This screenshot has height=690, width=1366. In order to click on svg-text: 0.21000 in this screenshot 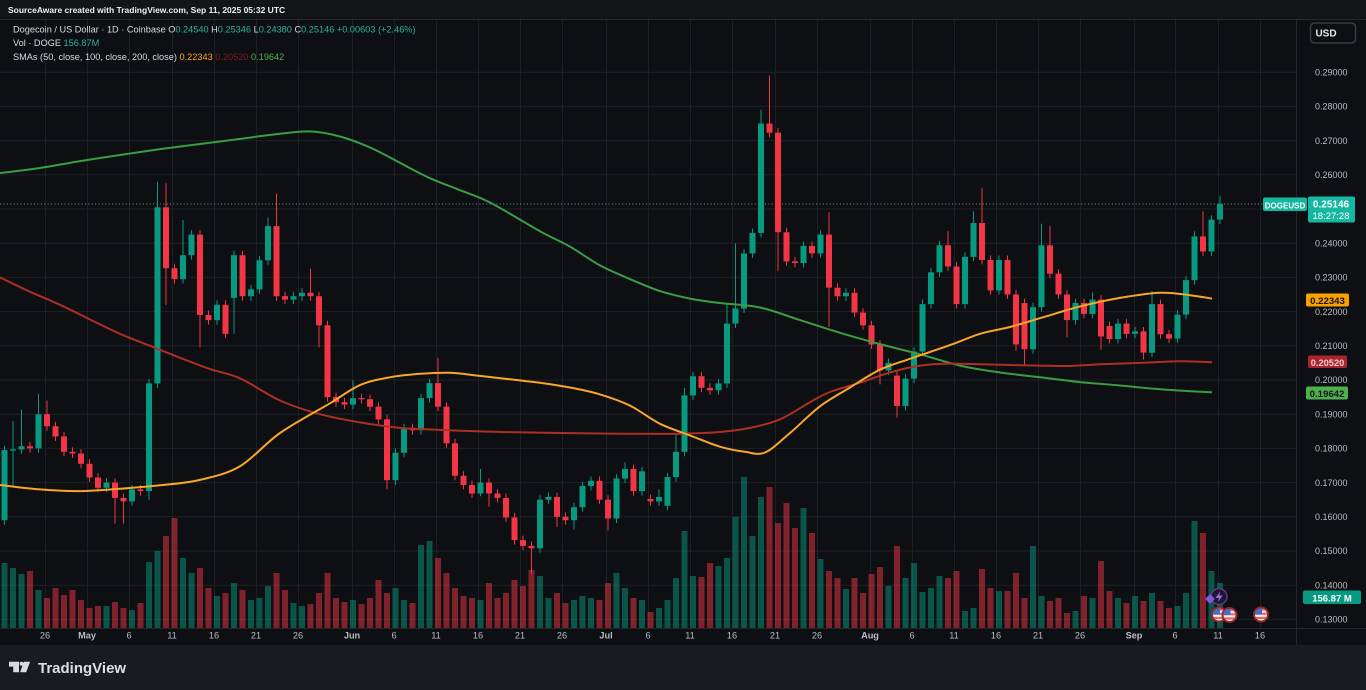, I will do `click(1331, 346)`.